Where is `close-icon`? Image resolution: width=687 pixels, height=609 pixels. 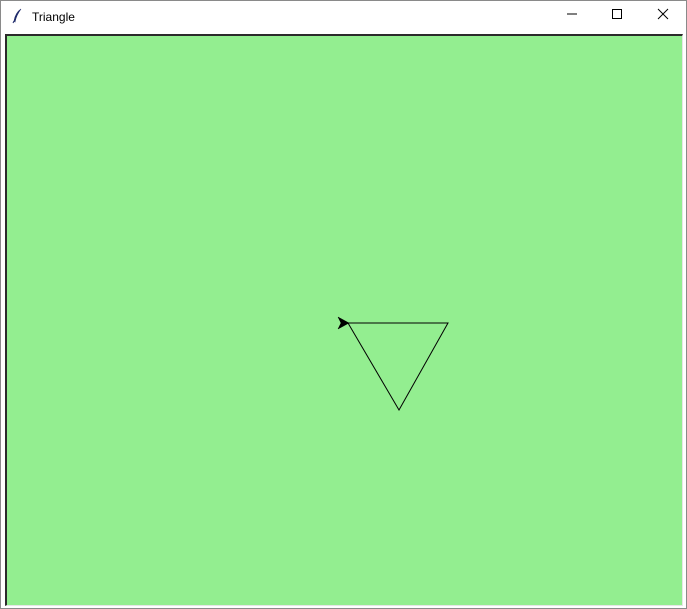
close-icon is located at coordinates (663, 16).